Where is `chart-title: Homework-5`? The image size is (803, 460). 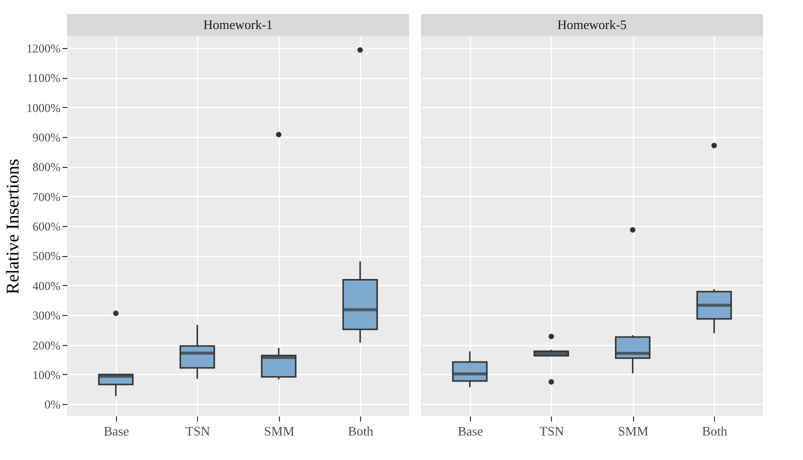
chart-title: Homework-5 is located at coordinates (592, 24).